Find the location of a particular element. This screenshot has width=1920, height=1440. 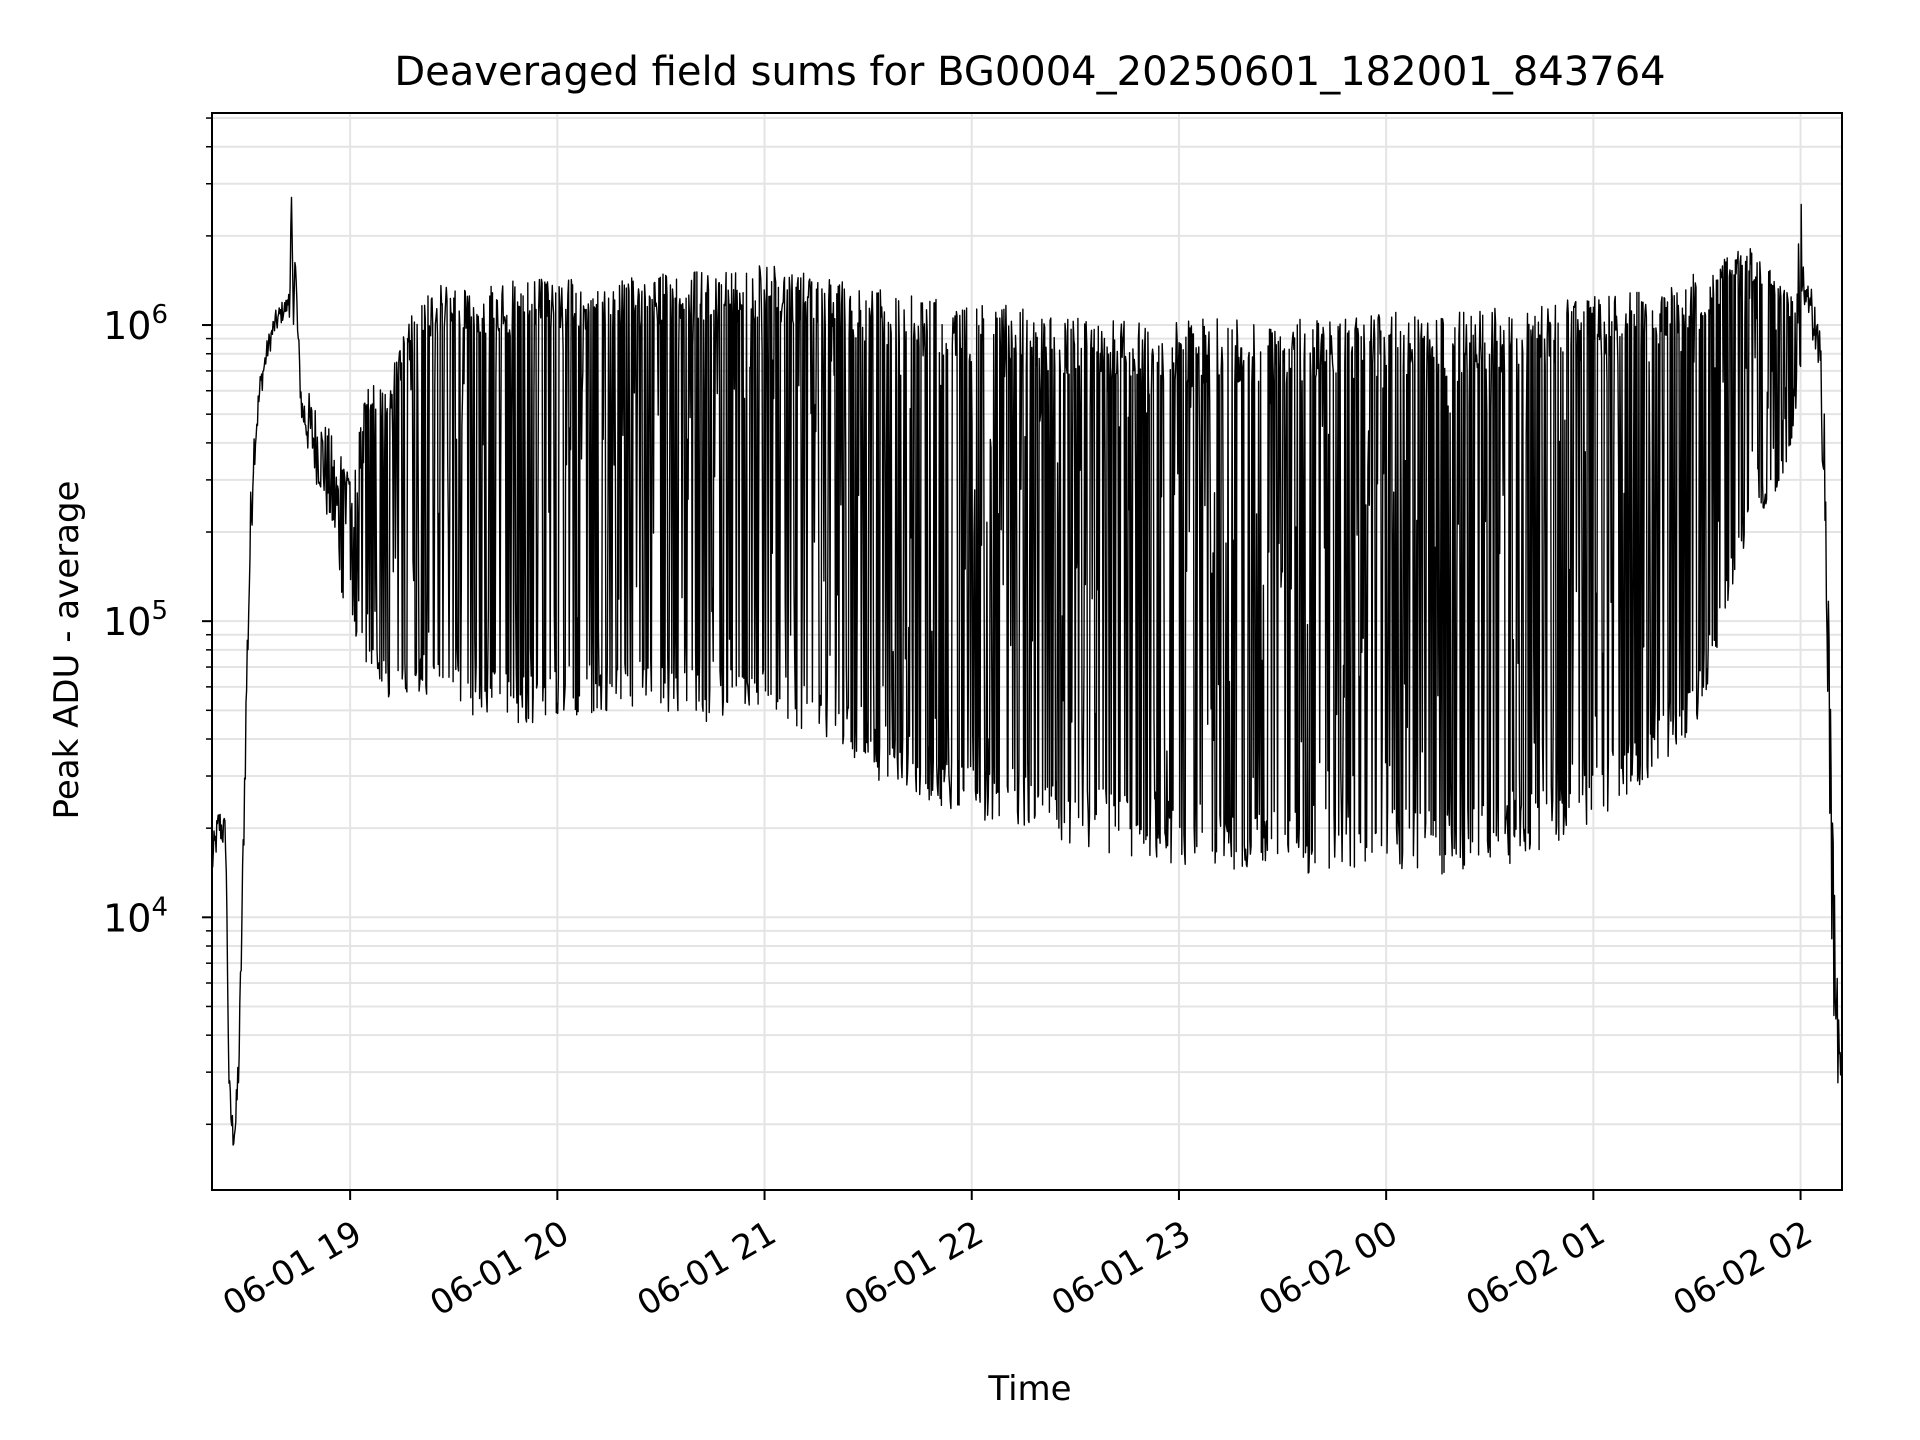

x-axis-label: Time is located at coordinates (1029, 1389).